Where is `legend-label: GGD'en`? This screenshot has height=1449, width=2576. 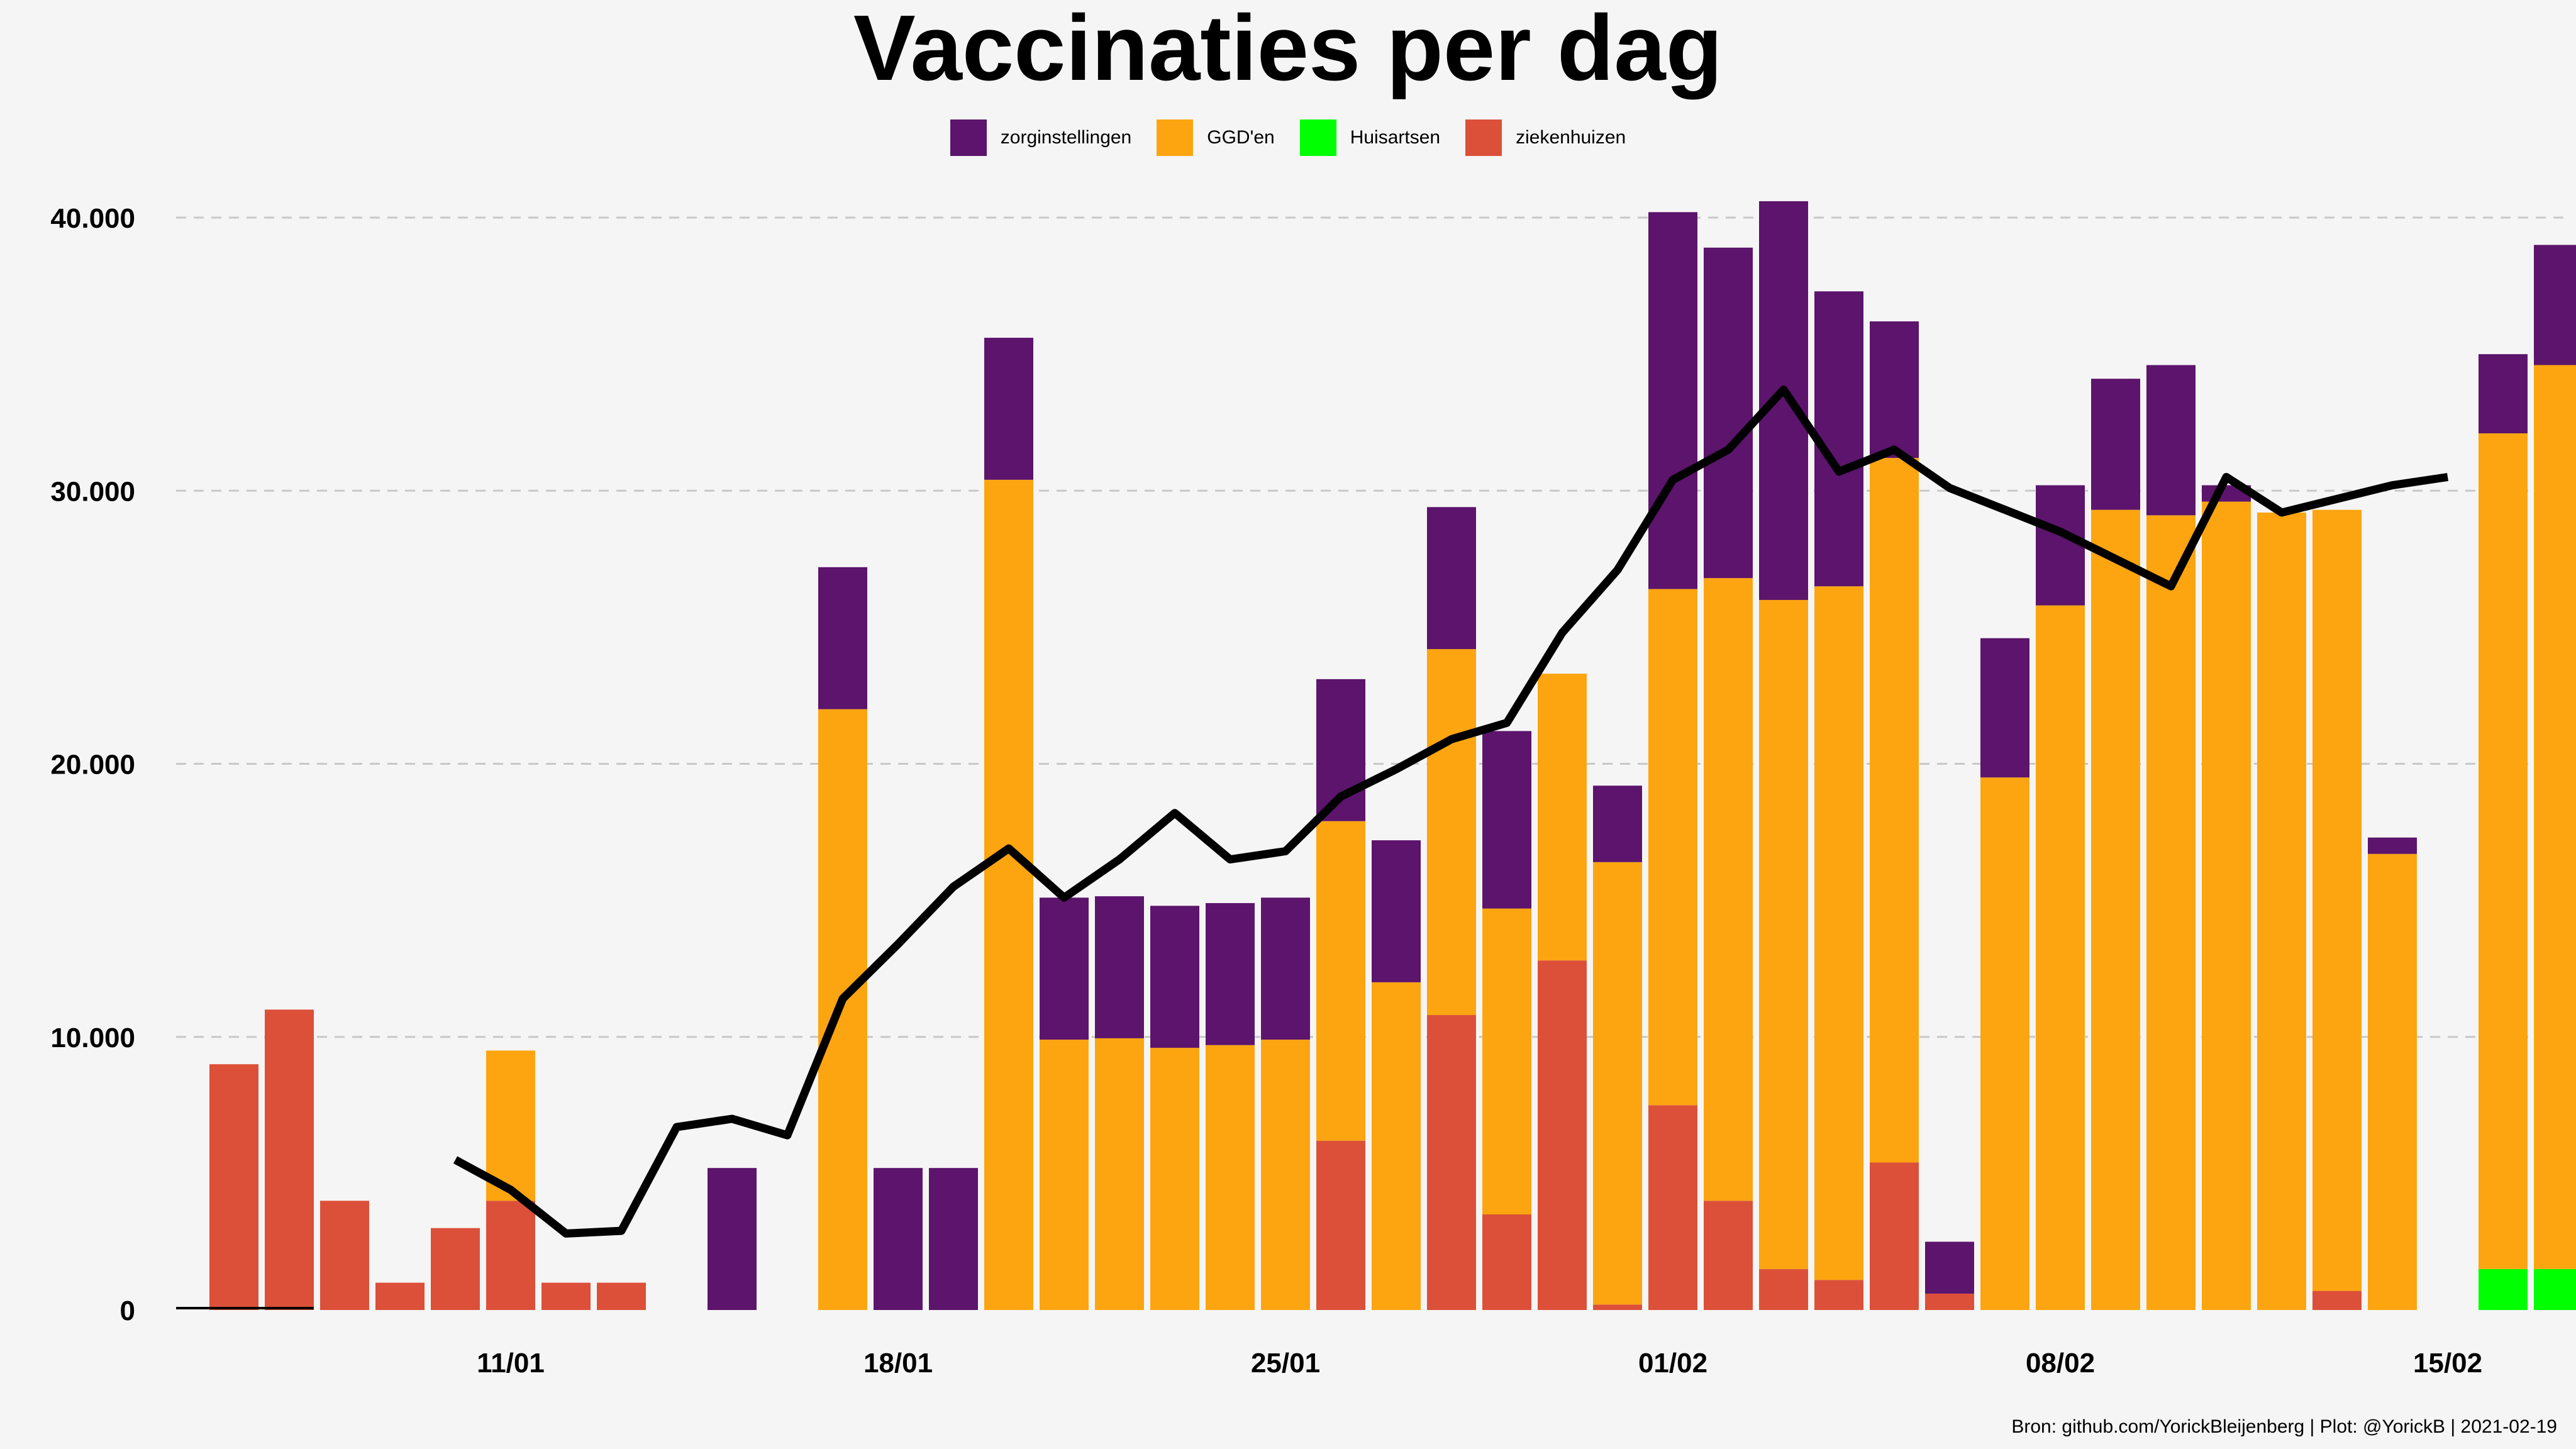 legend-label: GGD'en is located at coordinates (1241, 137).